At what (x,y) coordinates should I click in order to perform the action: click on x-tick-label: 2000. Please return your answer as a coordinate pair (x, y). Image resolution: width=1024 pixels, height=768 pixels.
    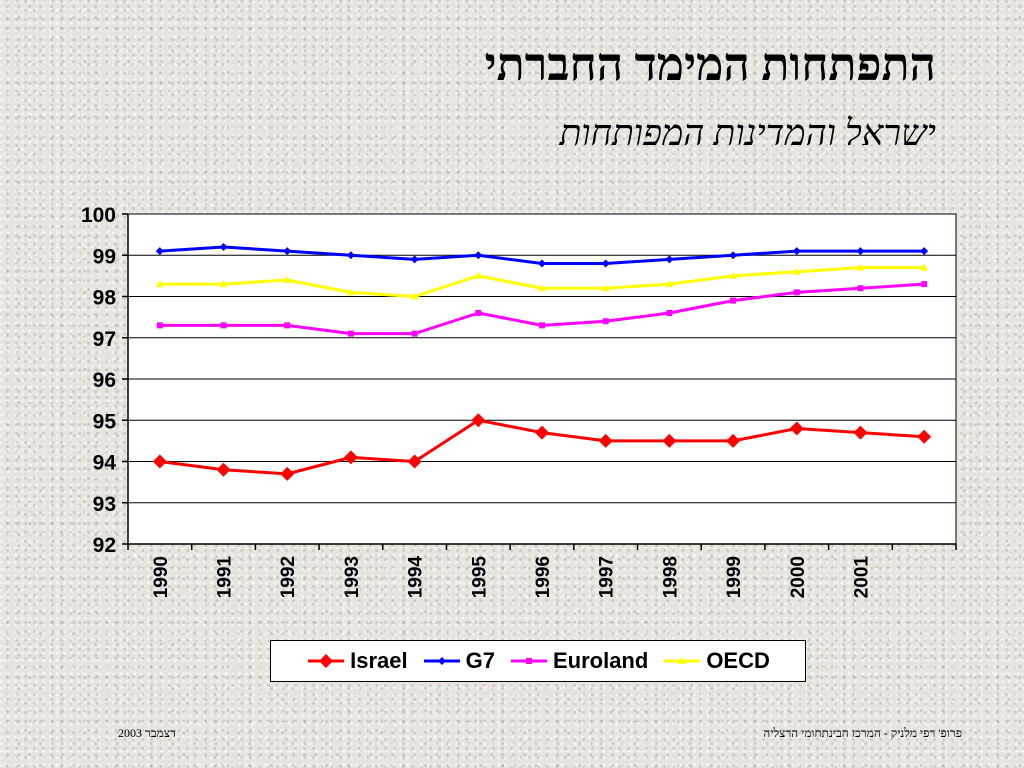
    Looking at the image, I should click on (798, 577).